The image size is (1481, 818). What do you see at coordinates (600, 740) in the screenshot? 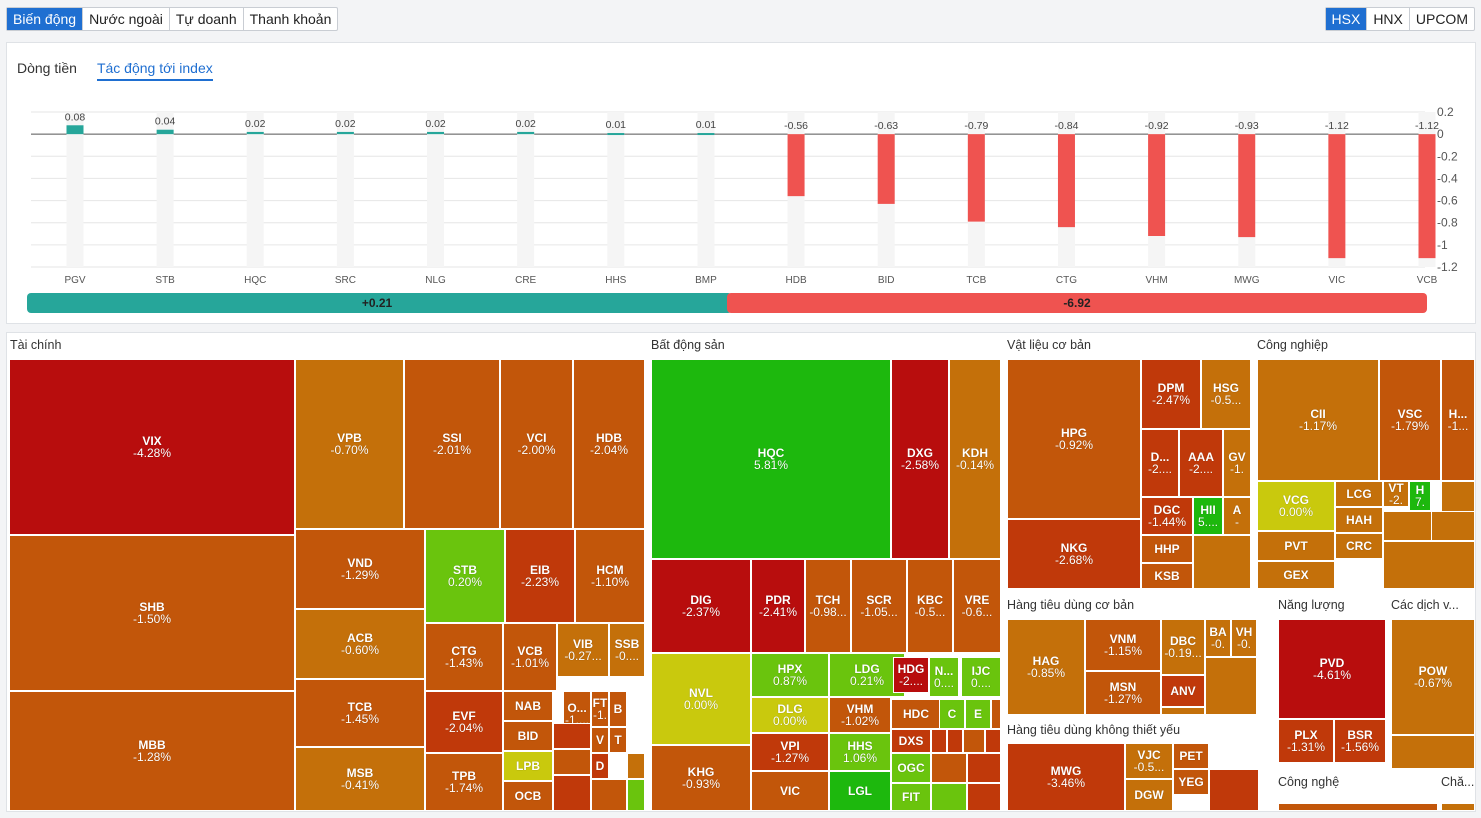
I see `tile-v: V` at bounding box center [600, 740].